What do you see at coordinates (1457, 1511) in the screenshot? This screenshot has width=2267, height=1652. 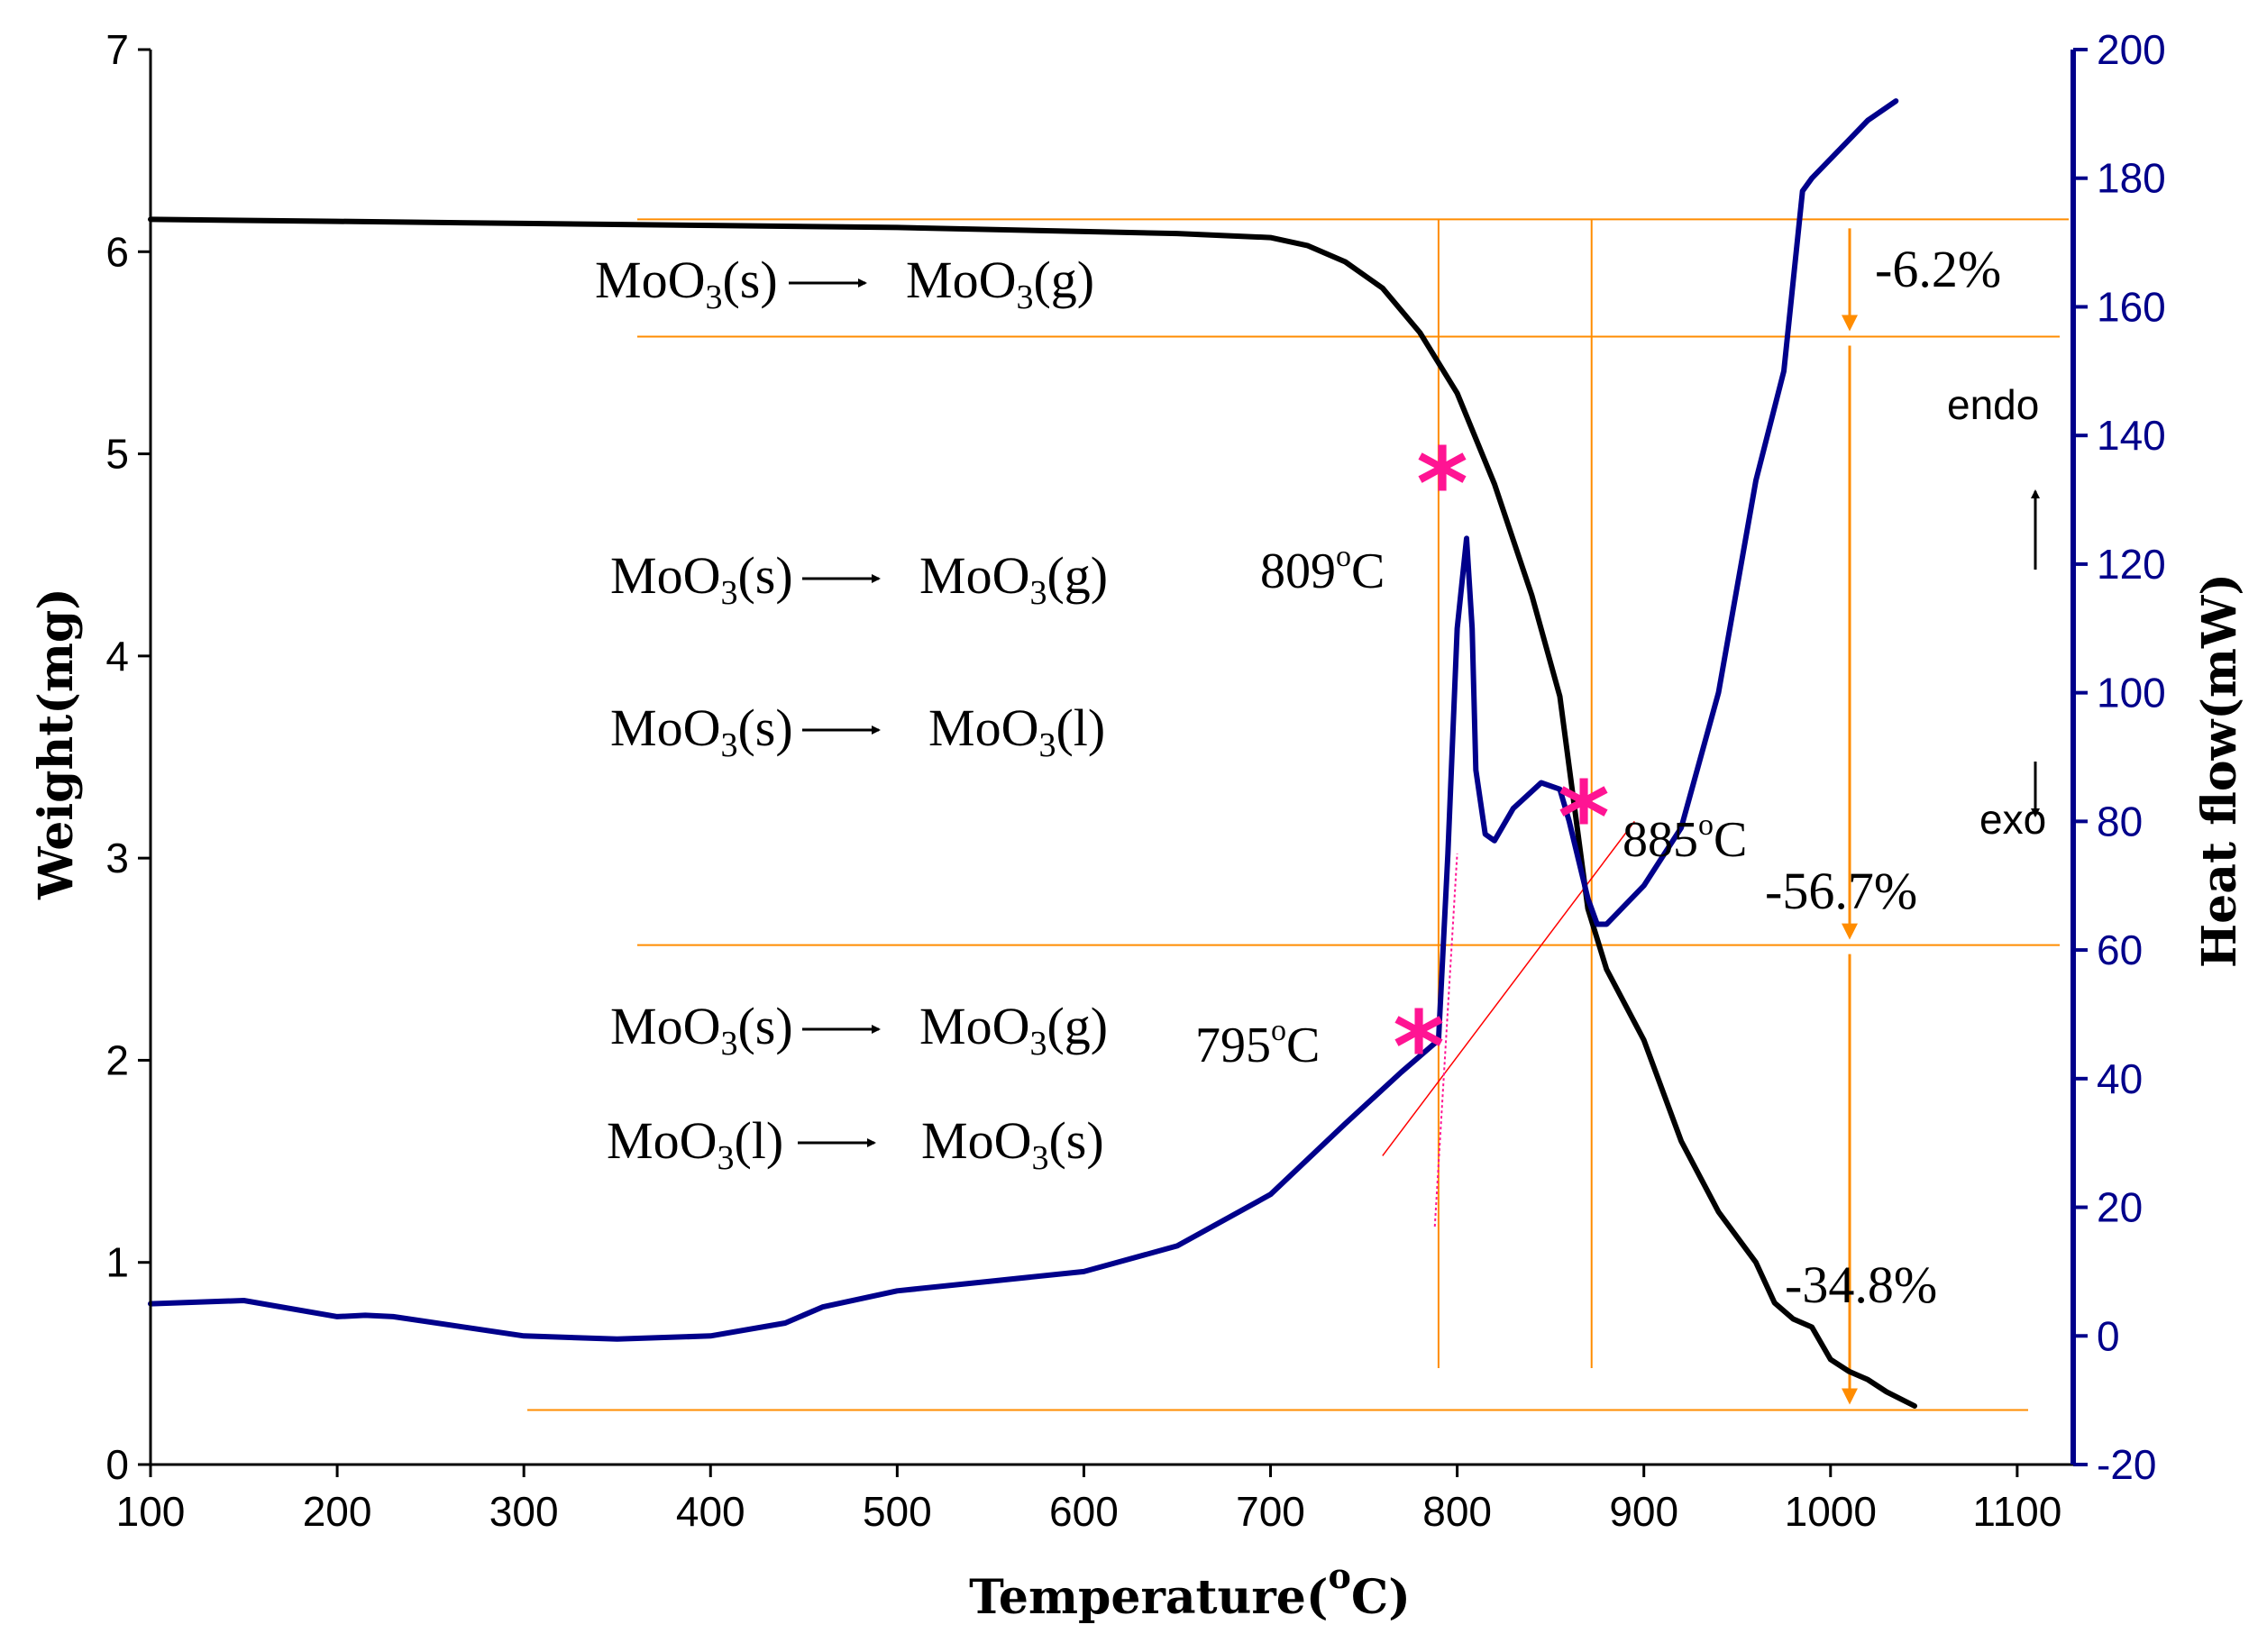 I see `x-tick-label: 800` at bounding box center [1457, 1511].